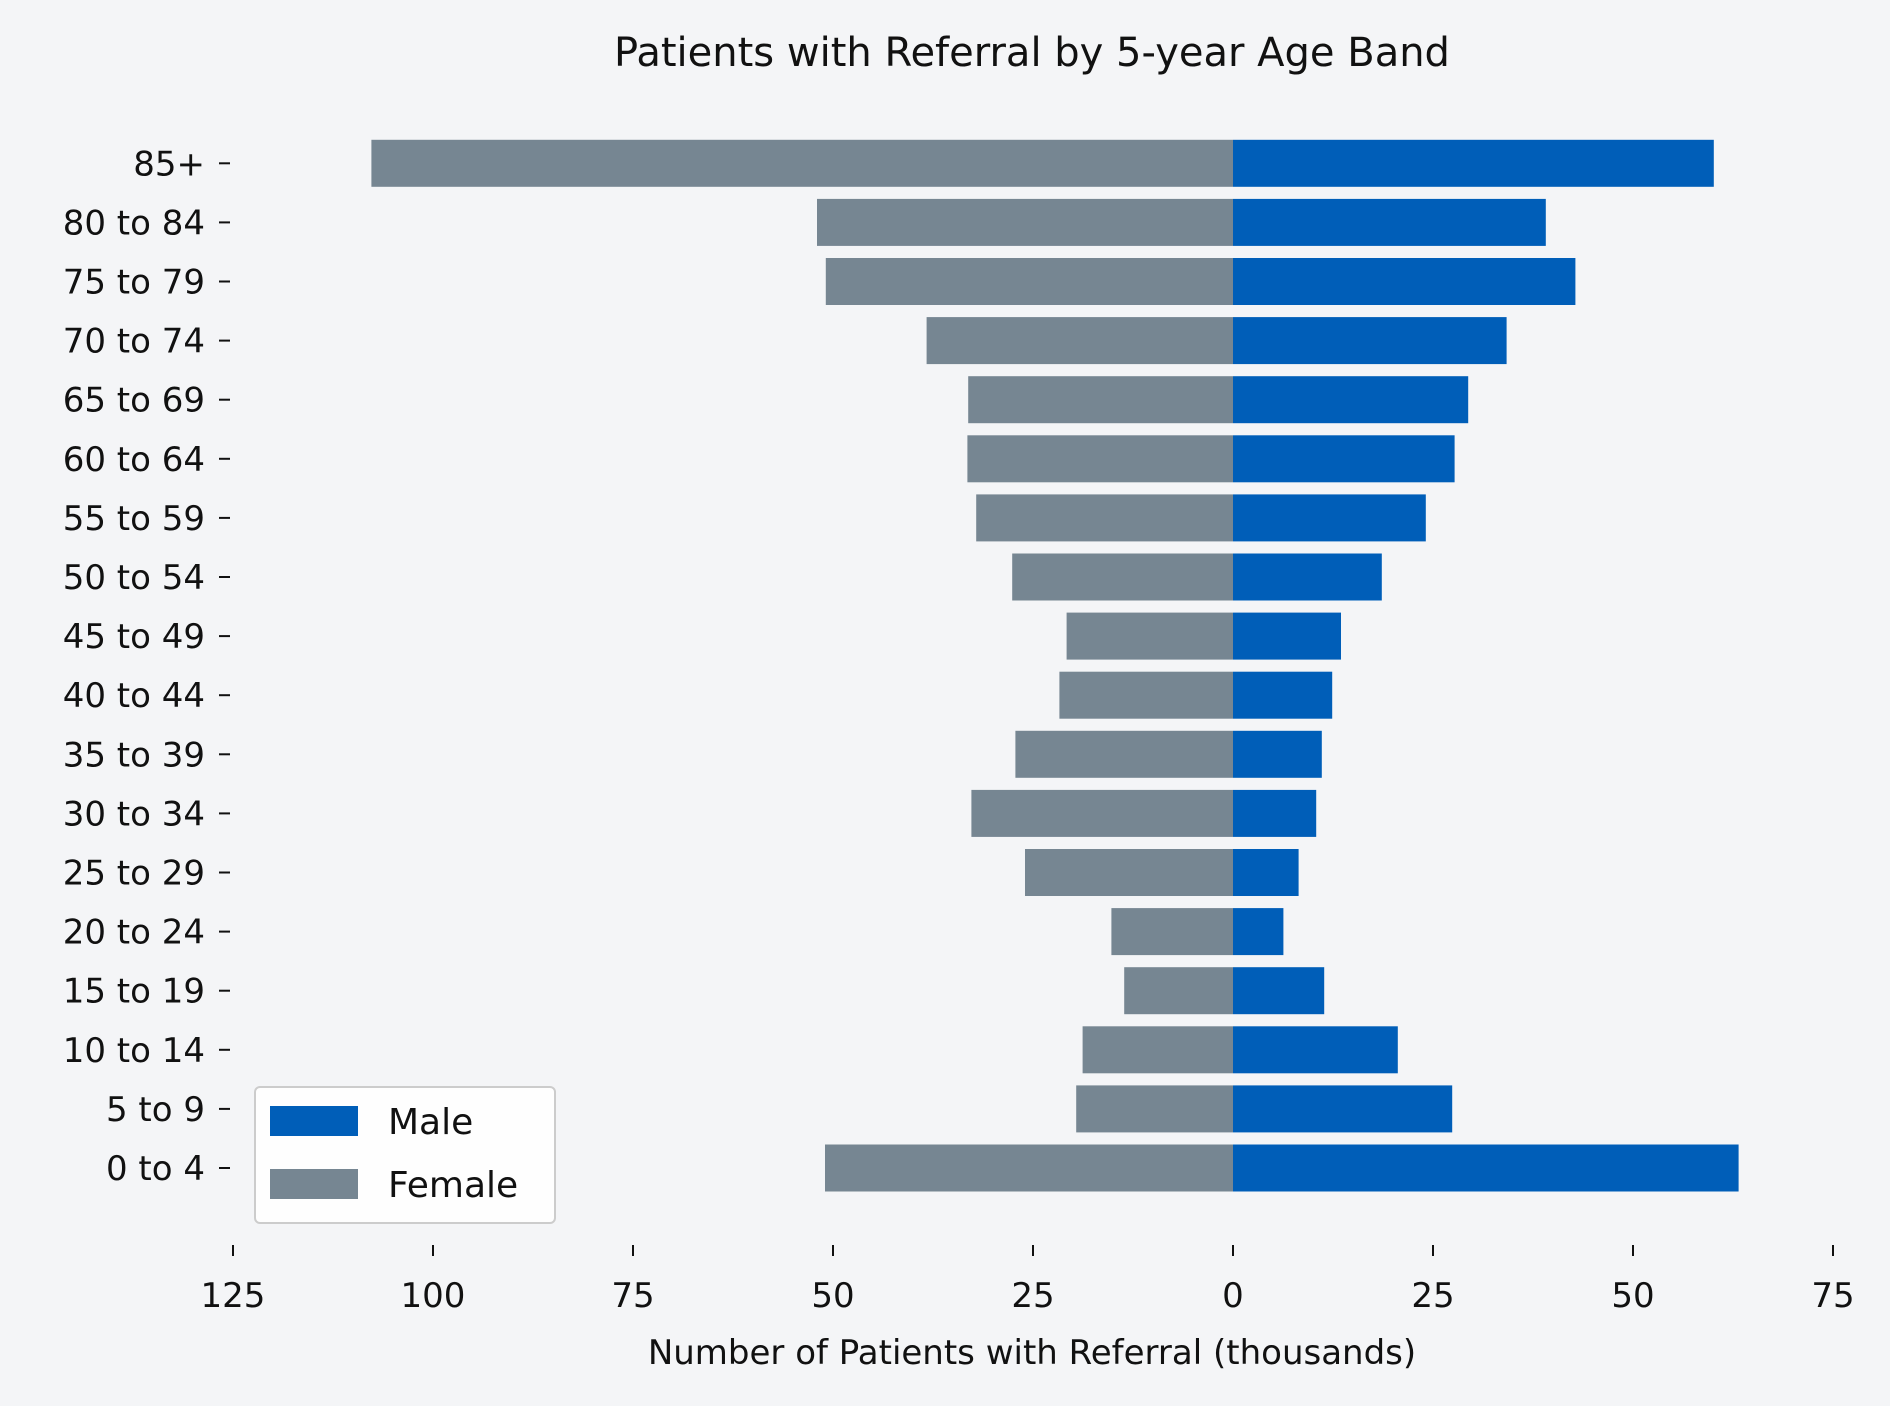 The height and width of the screenshot is (1406, 1890). What do you see at coordinates (155, 1110) in the screenshot?
I see `y-tick-label: 5 to 9` at bounding box center [155, 1110].